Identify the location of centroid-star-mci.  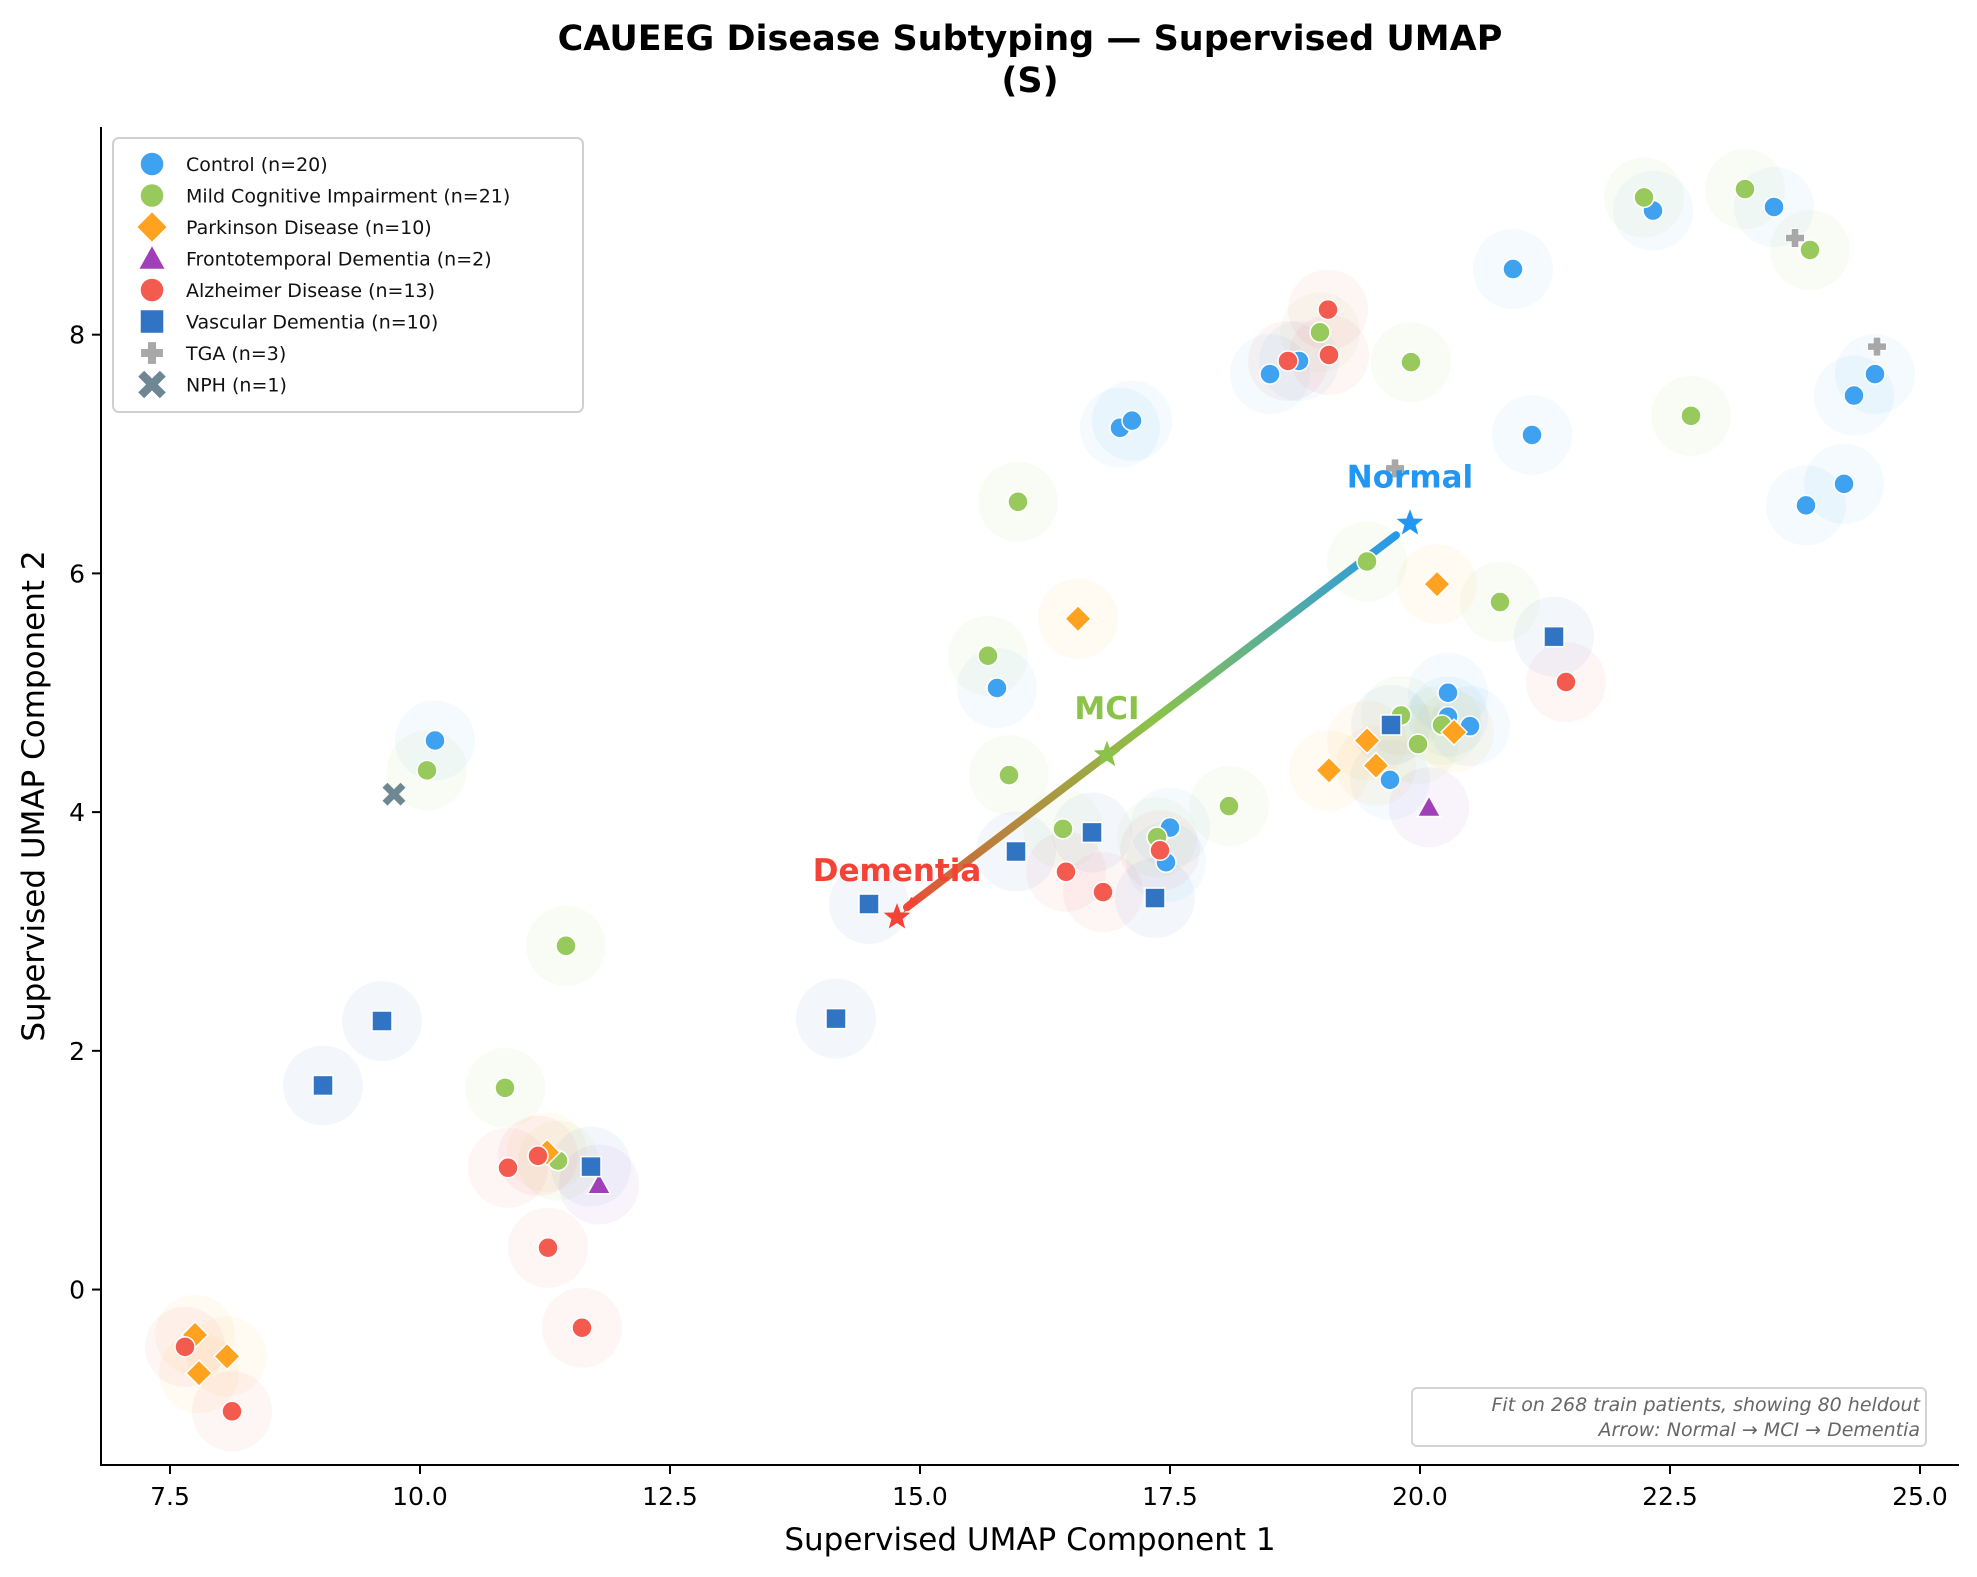
(1107, 753).